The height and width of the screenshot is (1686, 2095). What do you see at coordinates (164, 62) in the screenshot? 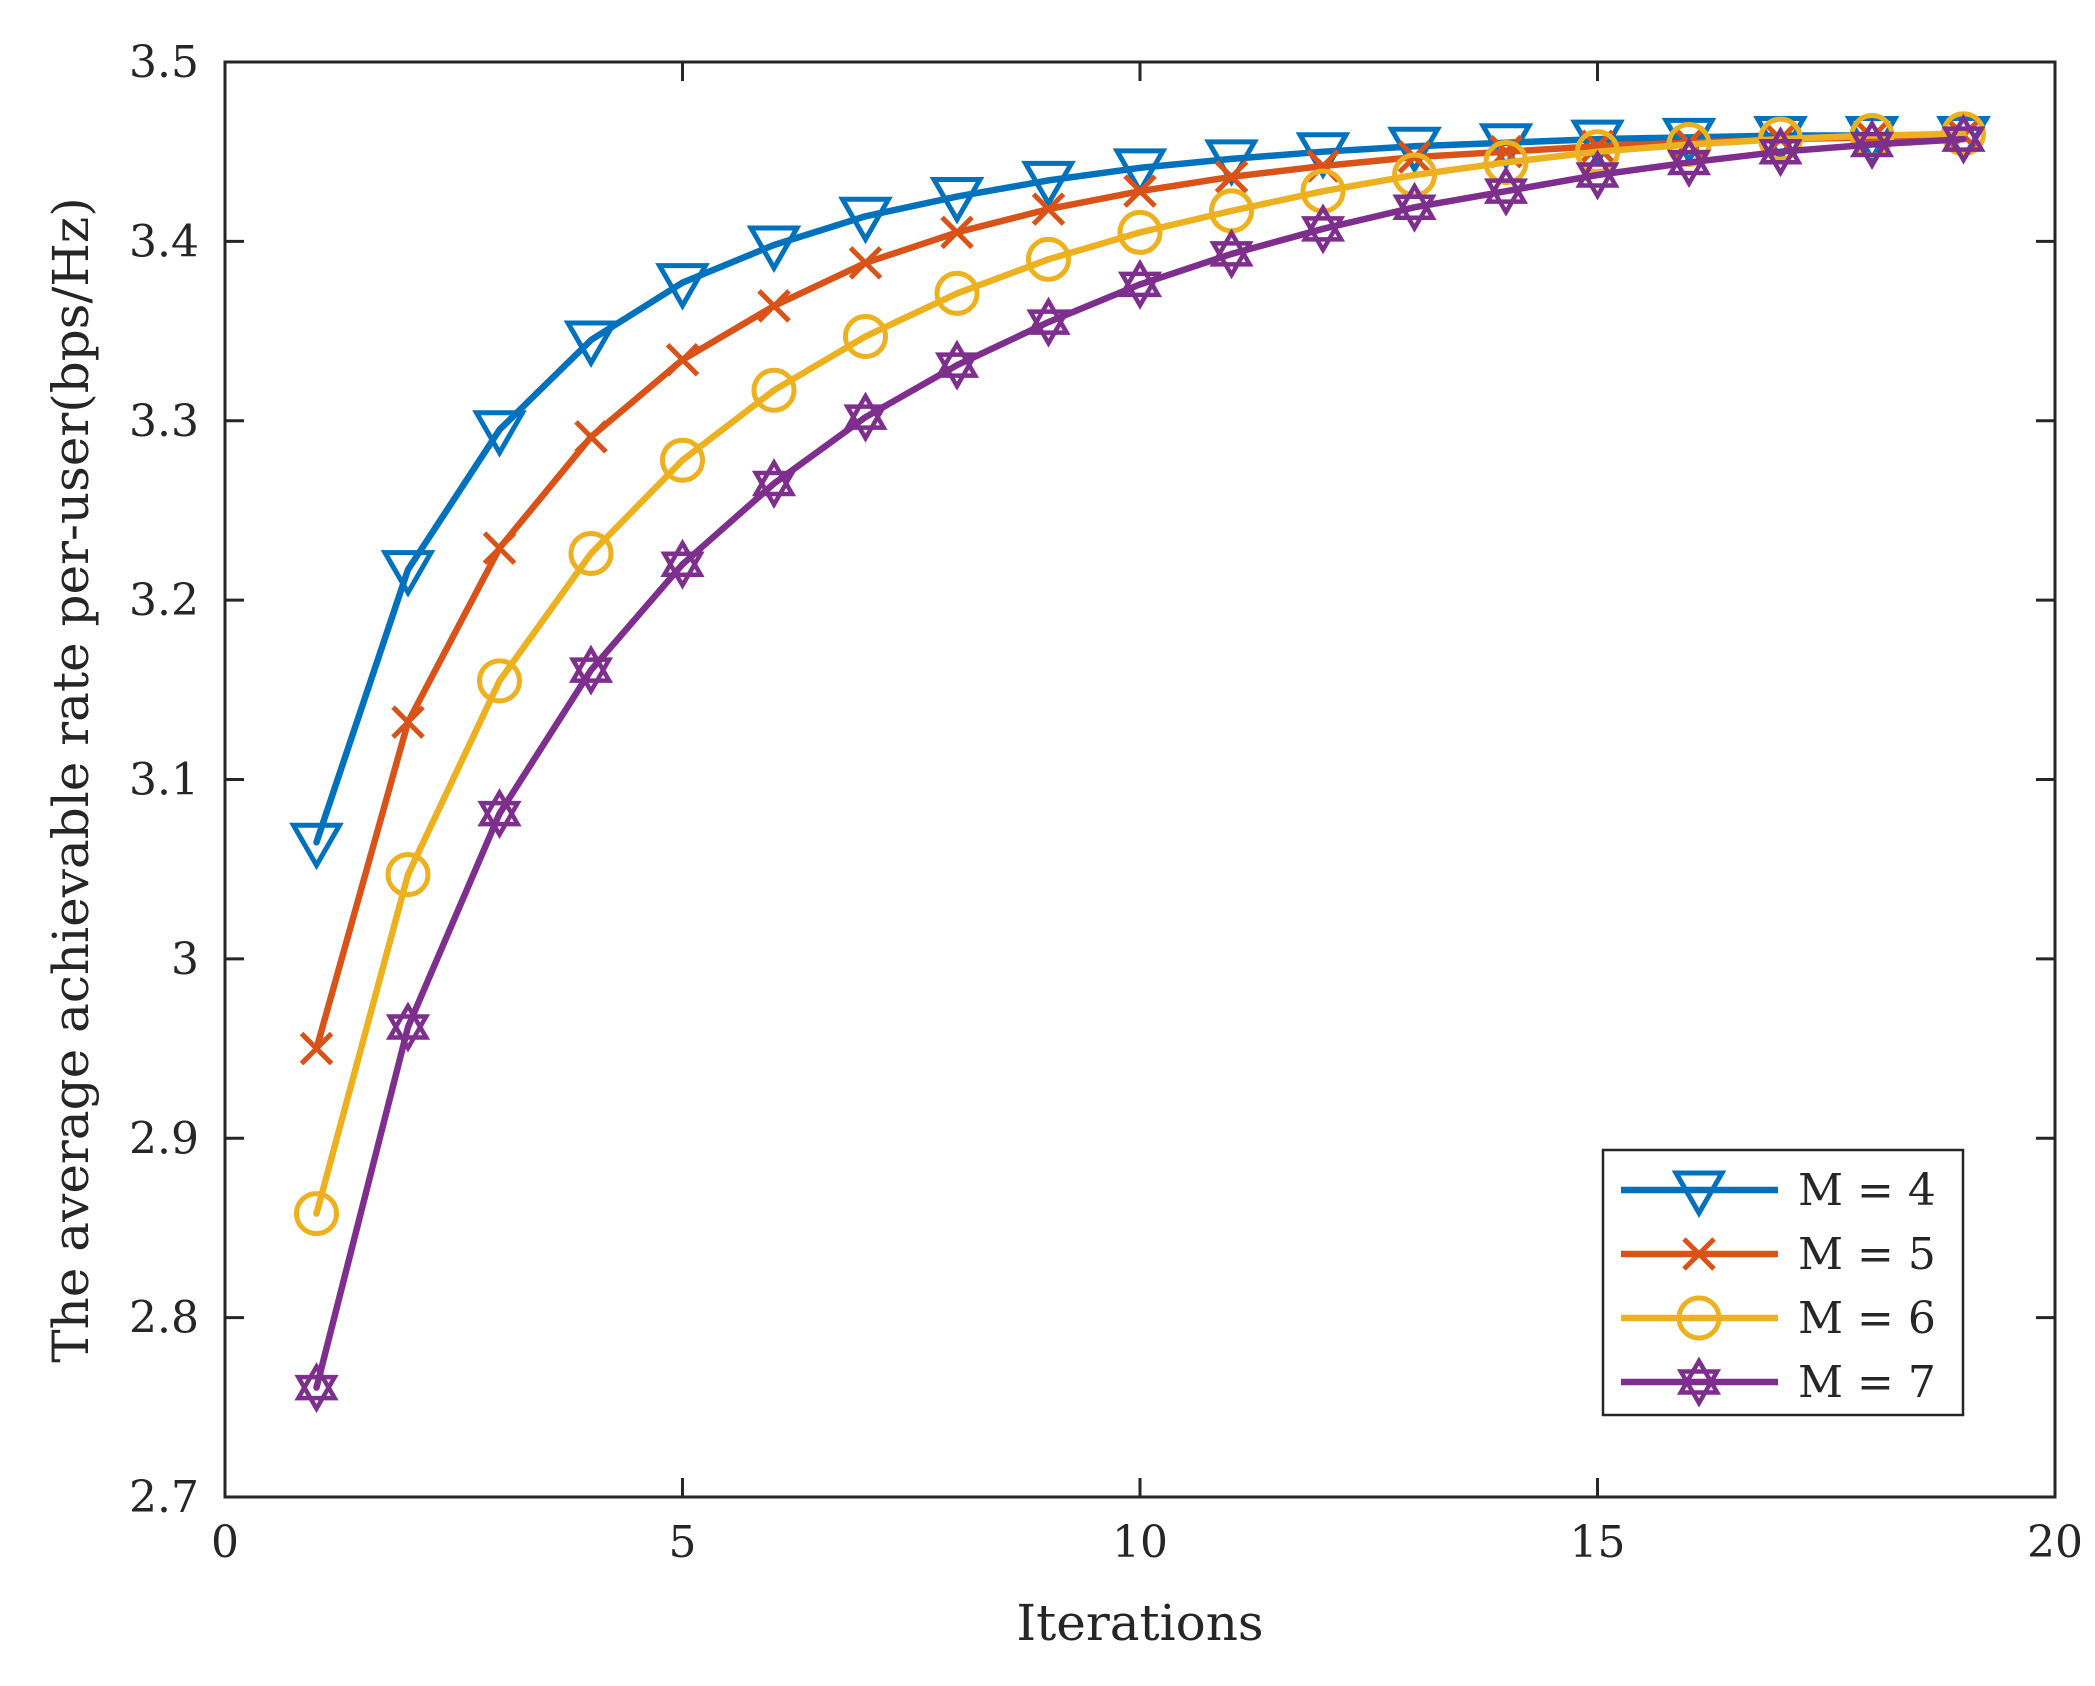
I see `y-tick-label: 3.5` at bounding box center [164, 62].